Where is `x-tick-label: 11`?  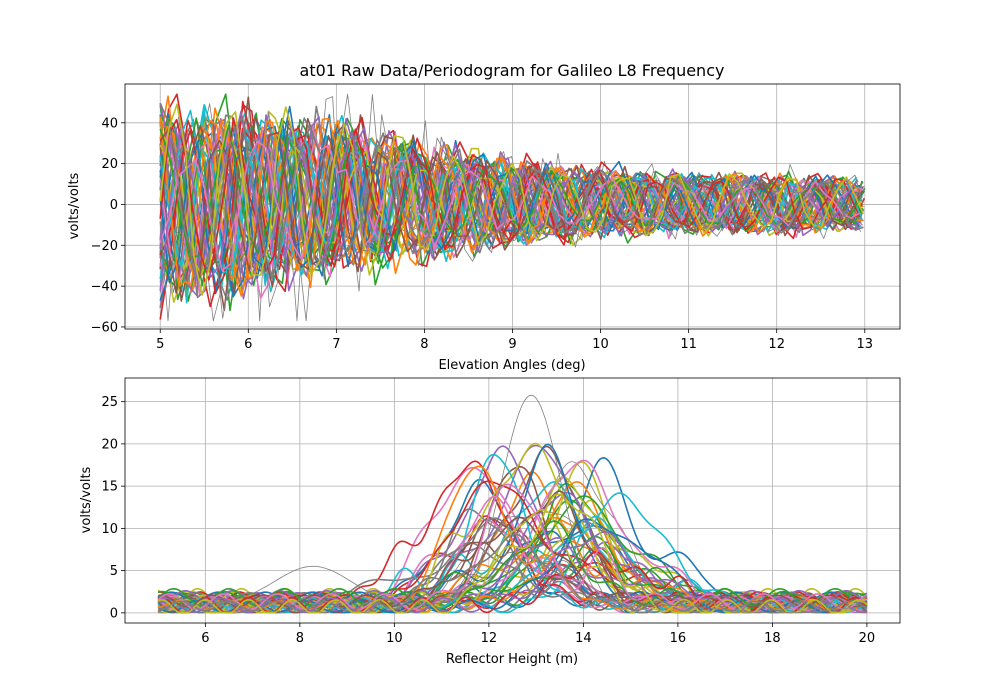
x-tick-label: 11 is located at coordinates (688, 344).